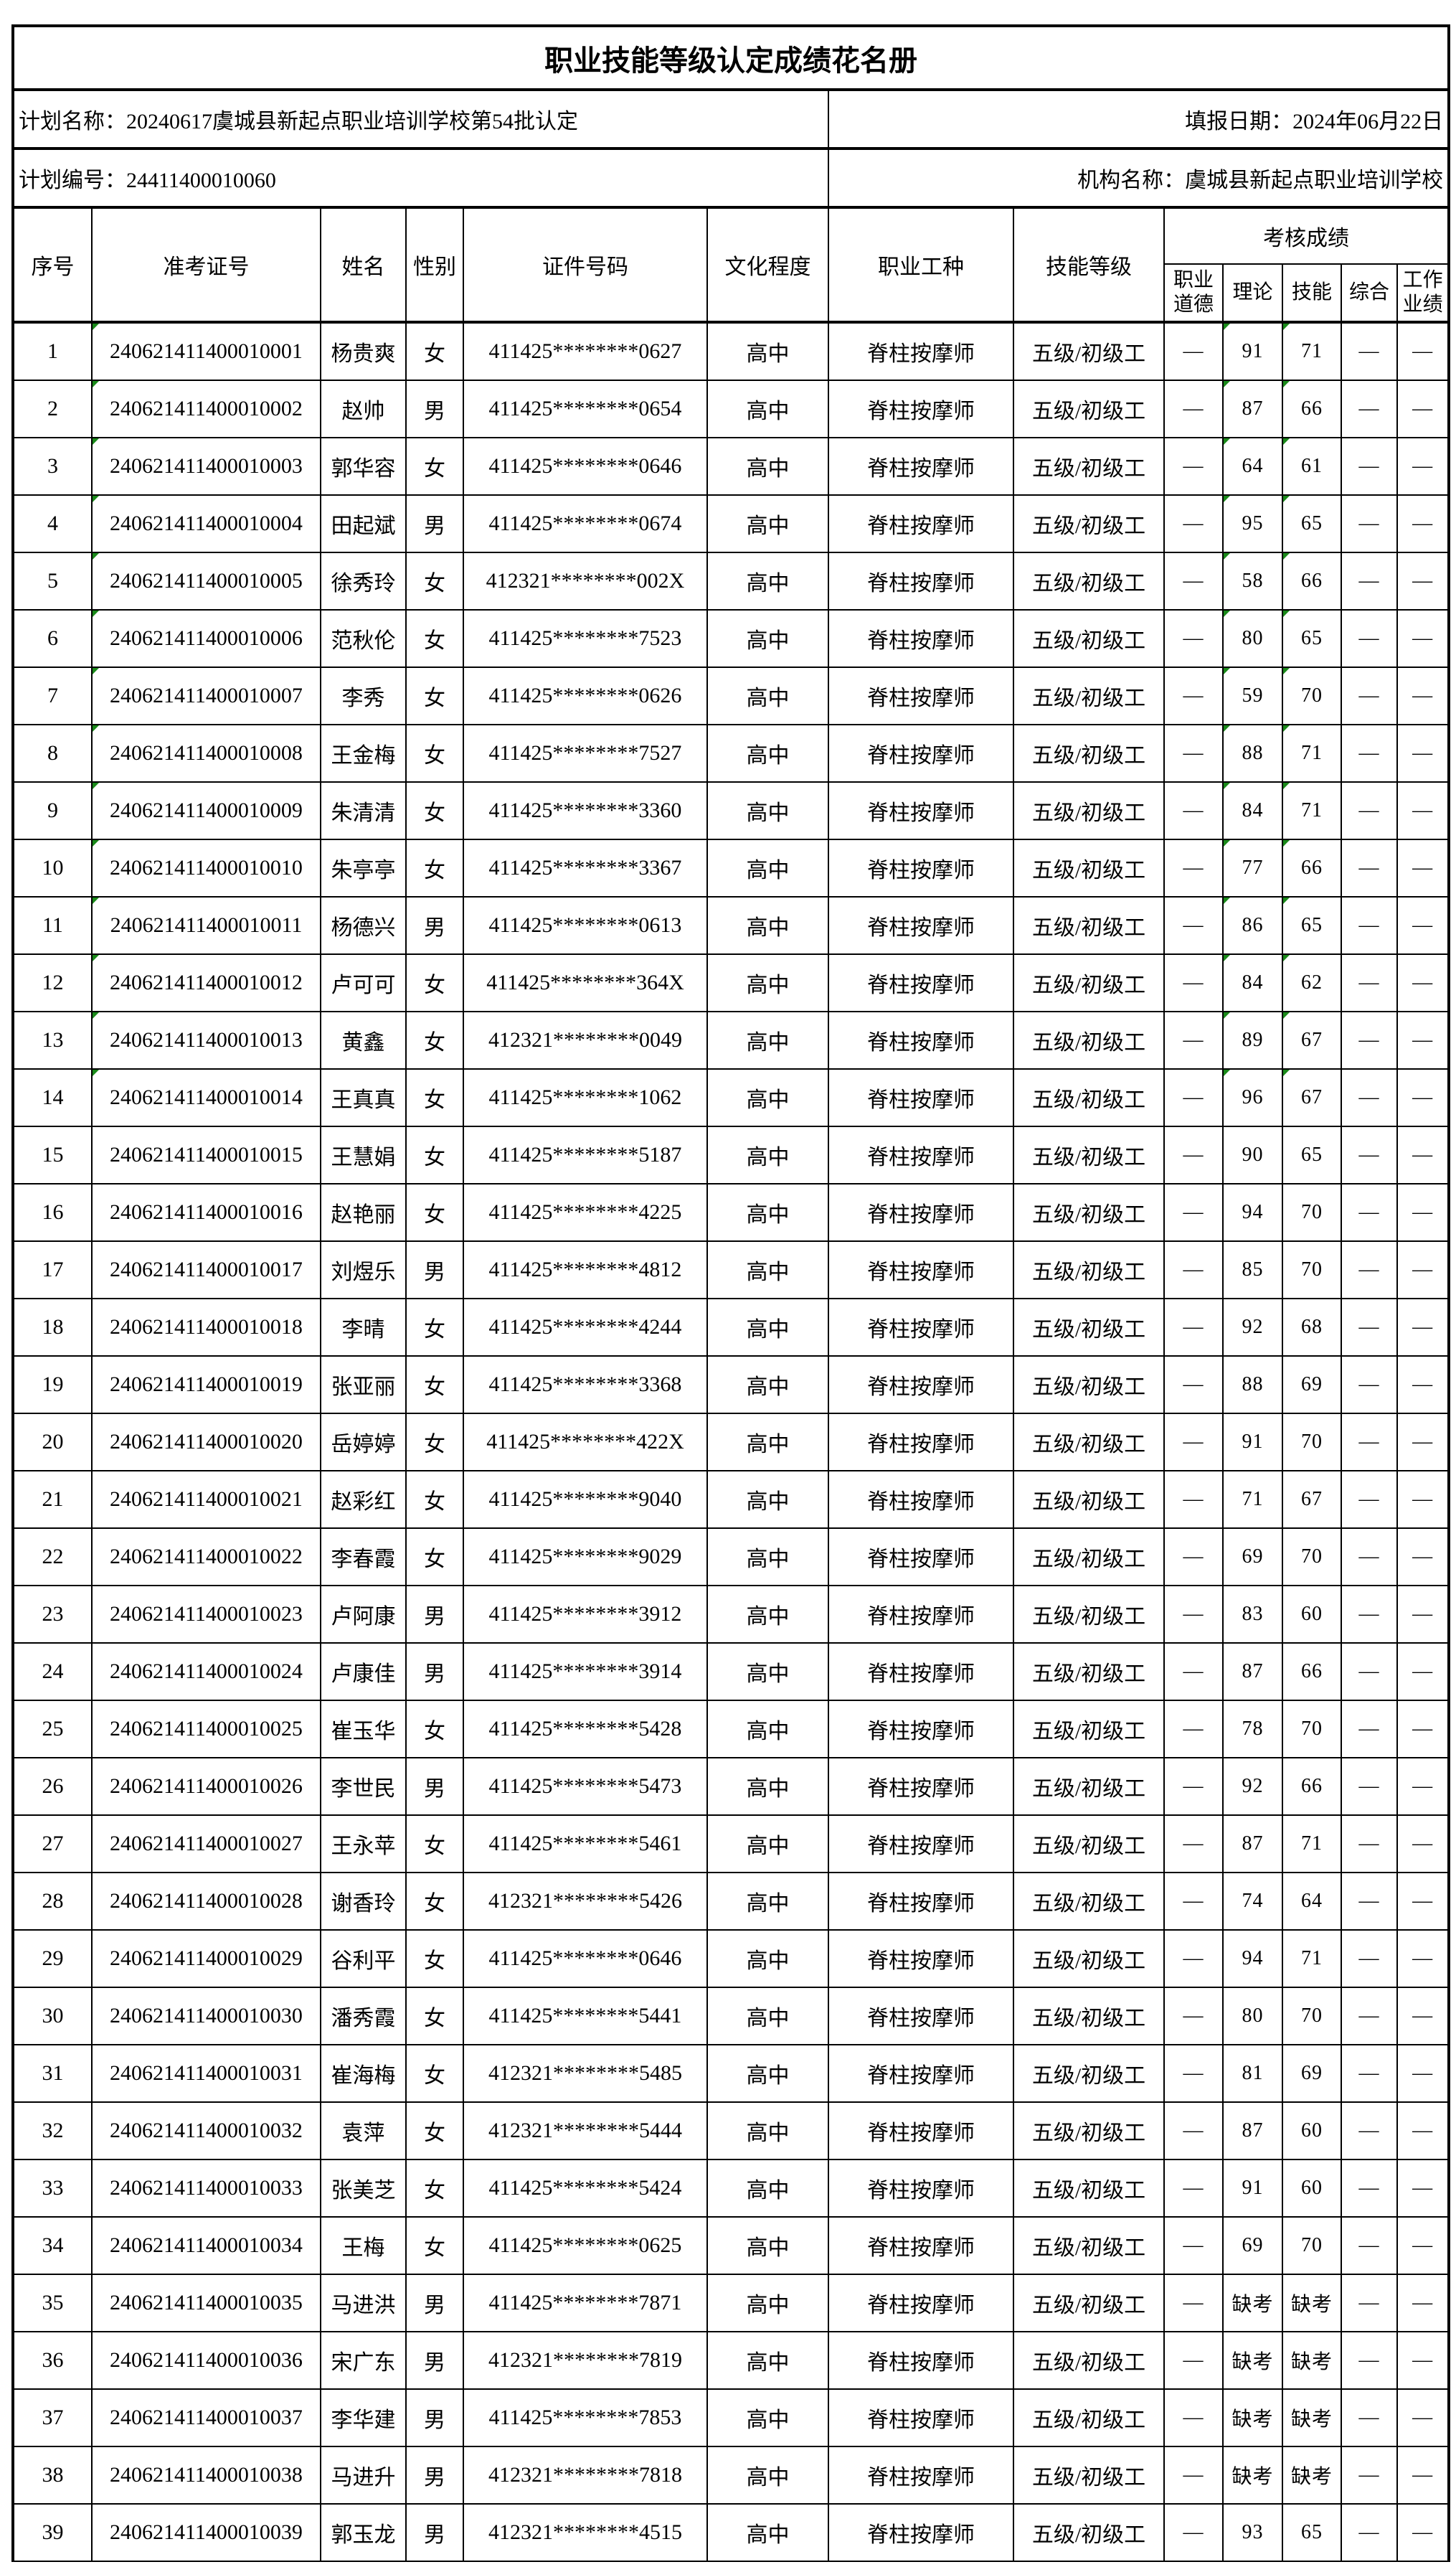  Describe the element at coordinates (1252, 1385) in the screenshot. I see `cell-theory: 88` at that location.